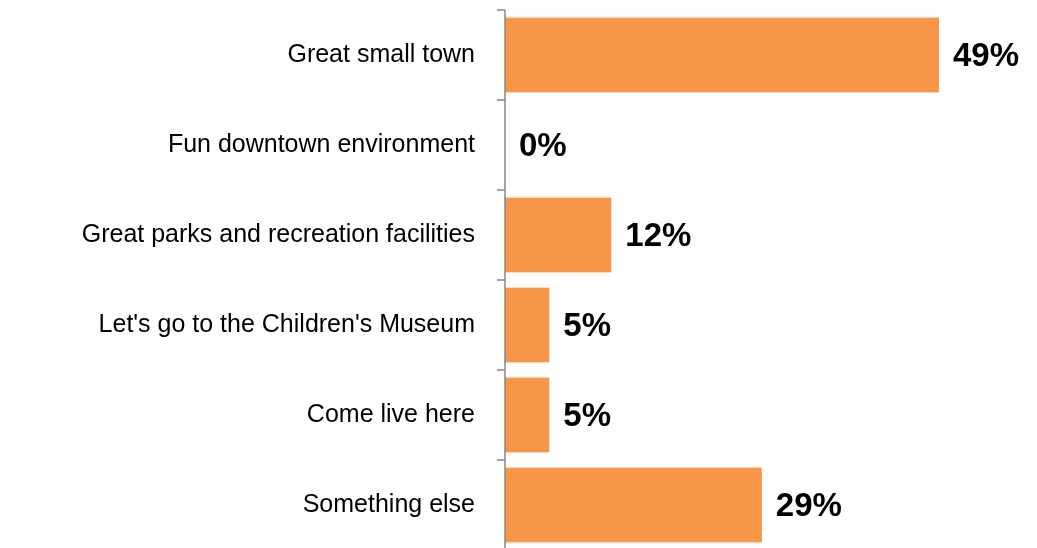 The width and height of the screenshot is (1037, 548). What do you see at coordinates (381, 52) in the screenshot?
I see `y-tick-label: Great small town` at bounding box center [381, 52].